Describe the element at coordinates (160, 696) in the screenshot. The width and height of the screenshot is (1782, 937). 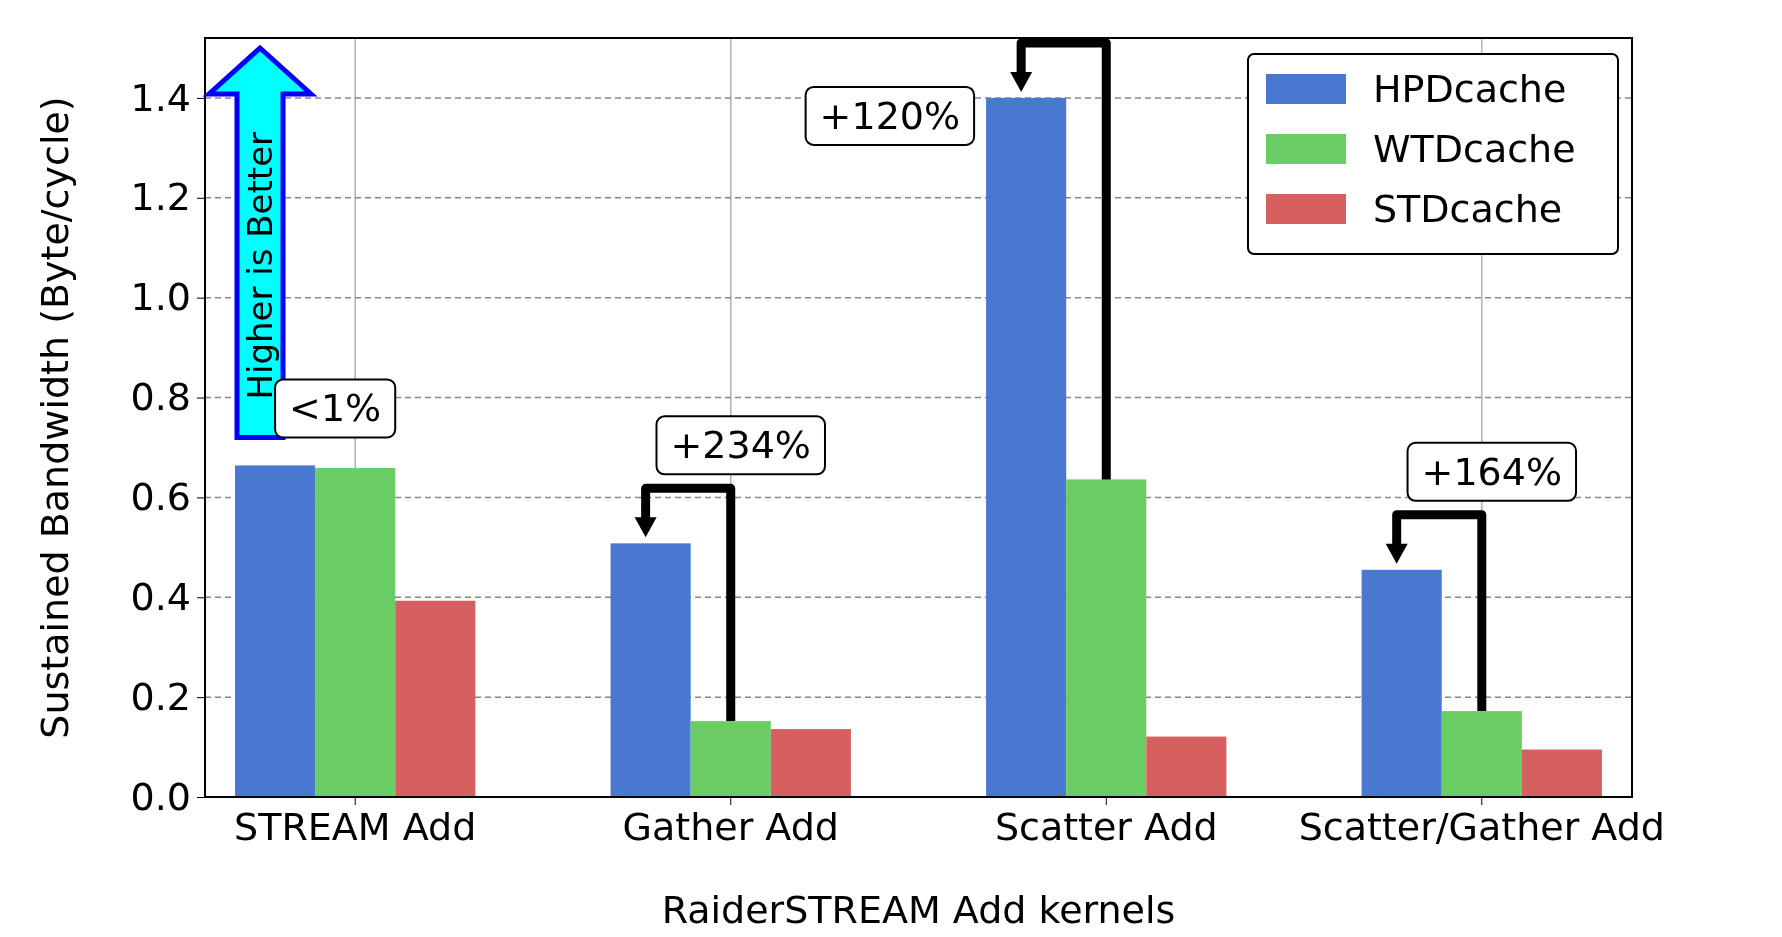
I see `y-tick-label: 0.2` at that location.